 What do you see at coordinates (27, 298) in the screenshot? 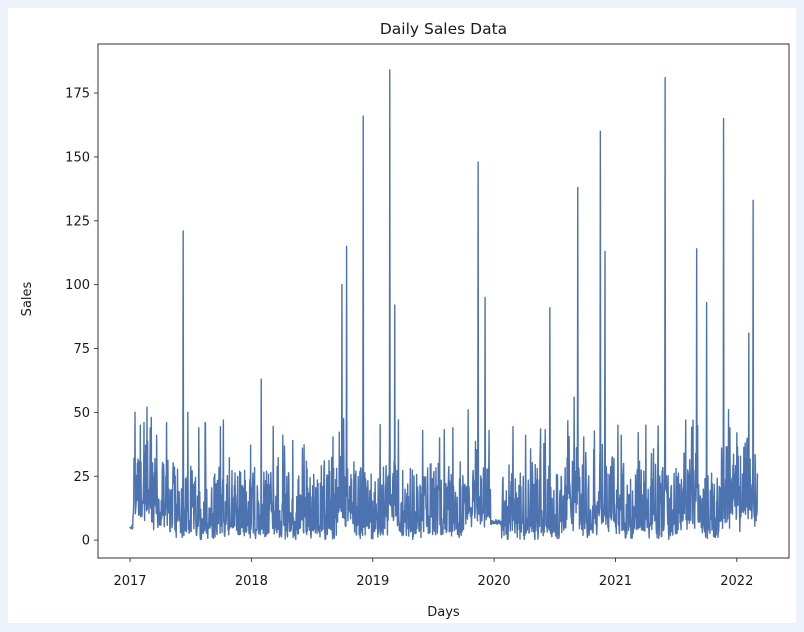
I see `y-axis-label: Sales` at bounding box center [27, 298].